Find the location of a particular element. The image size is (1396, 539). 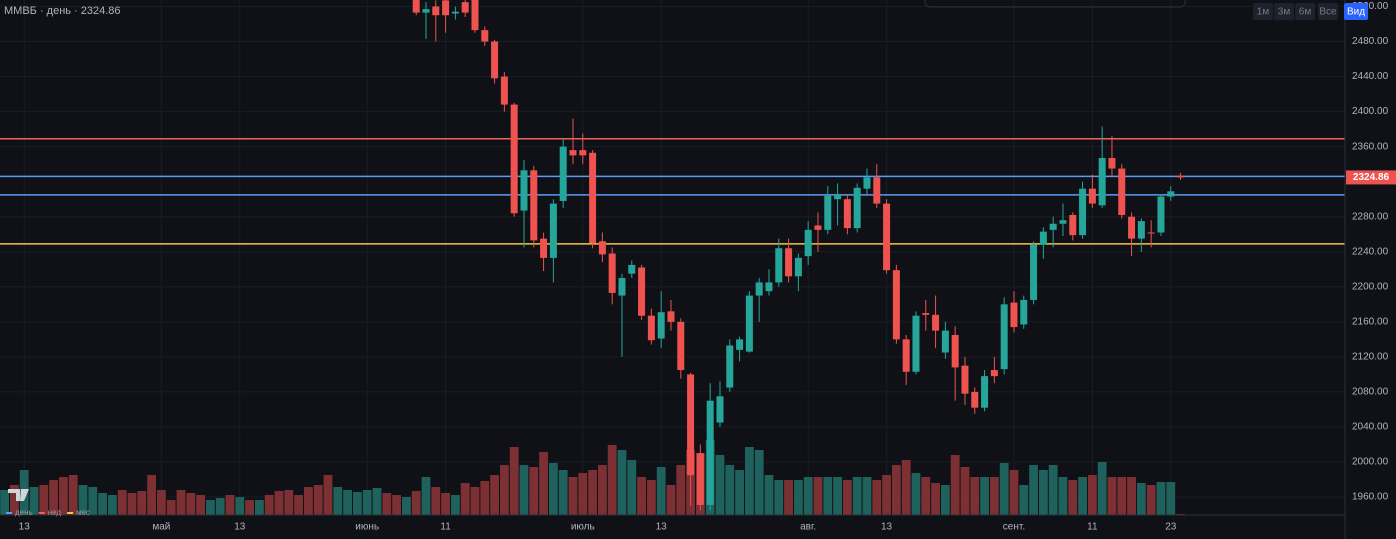

toolbar-button-label: 6м is located at coordinates (1305, 12).